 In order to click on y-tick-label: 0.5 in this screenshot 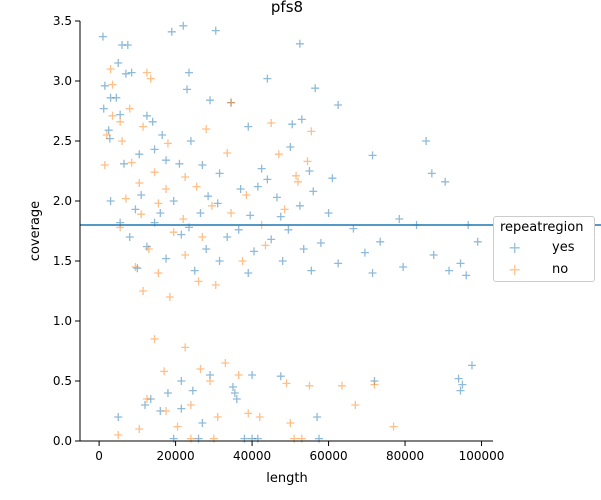, I will do `click(62, 381)`.